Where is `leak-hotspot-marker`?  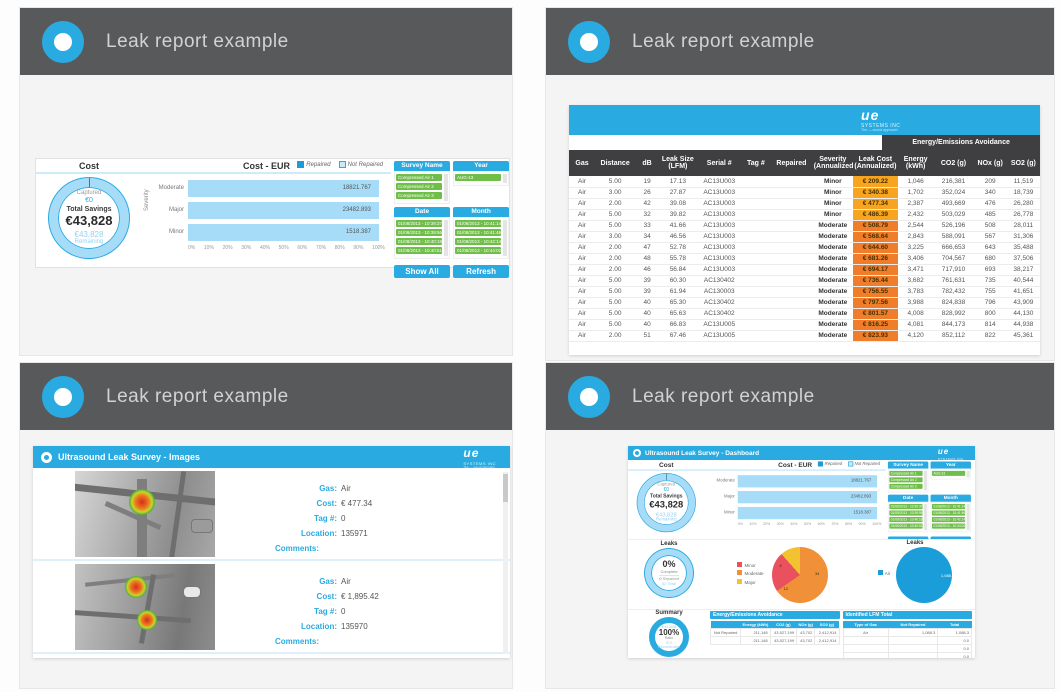
leak-hotspot-marker is located at coordinates (136, 587).